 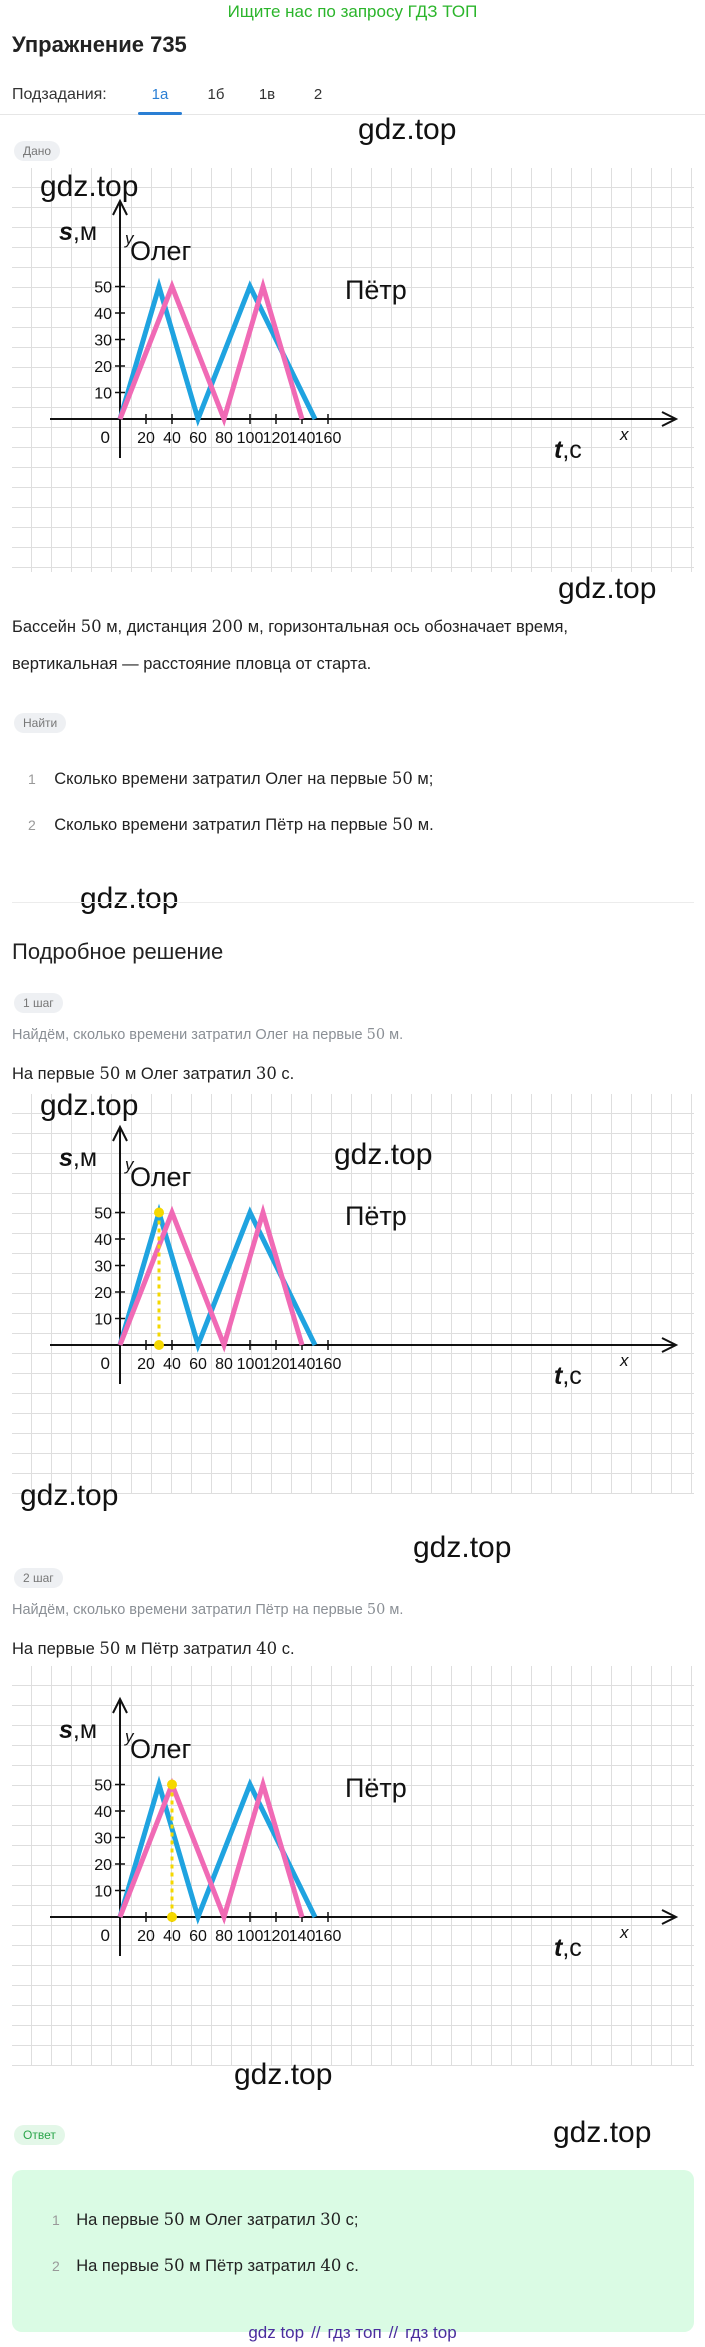 I want to click on step-2-chip: 2 шаг, so click(x=38, y=1578).